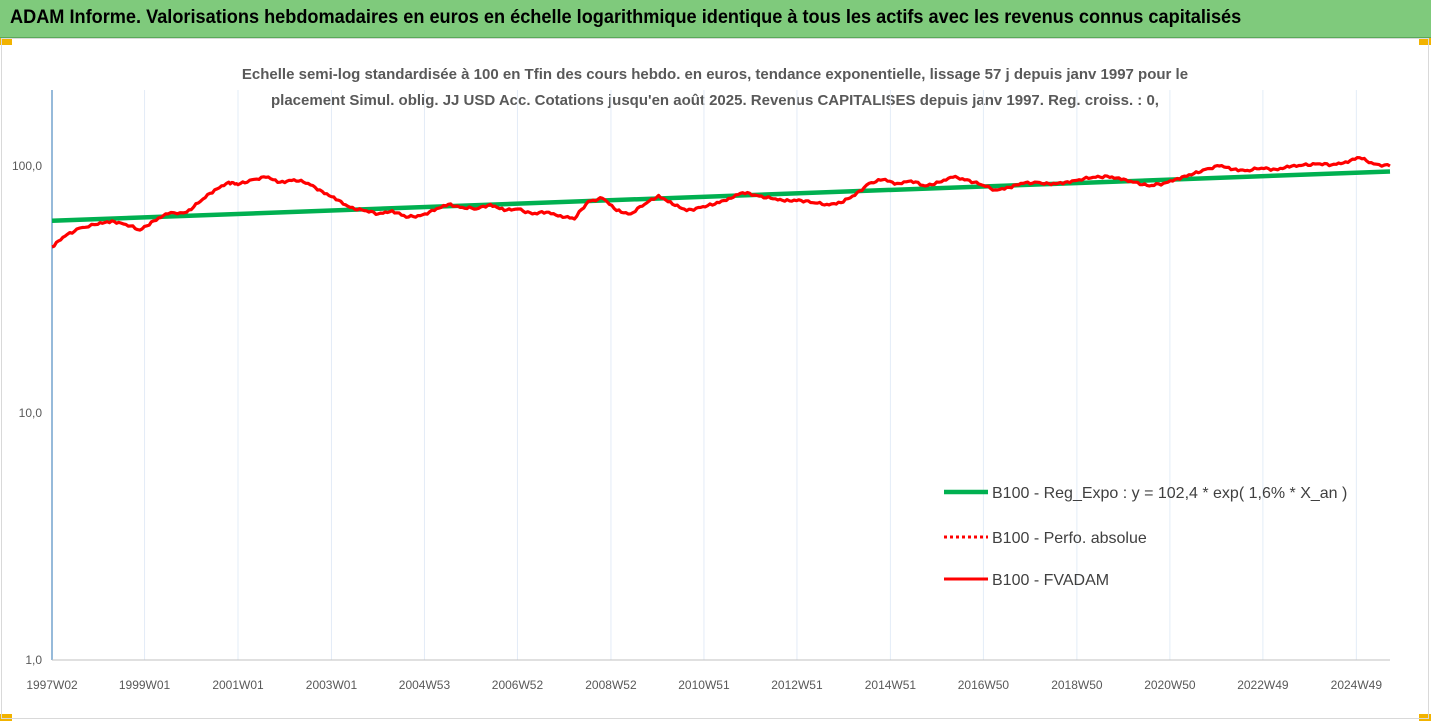 The image size is (1431, 721). I want to click on y-tick-100,0: 100,0, so click(27, 166).